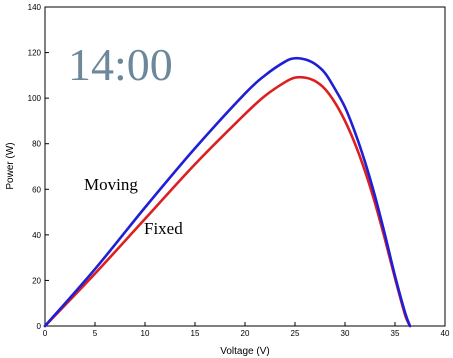  I want to click on x-tick-label: 30, so click(345, 333).